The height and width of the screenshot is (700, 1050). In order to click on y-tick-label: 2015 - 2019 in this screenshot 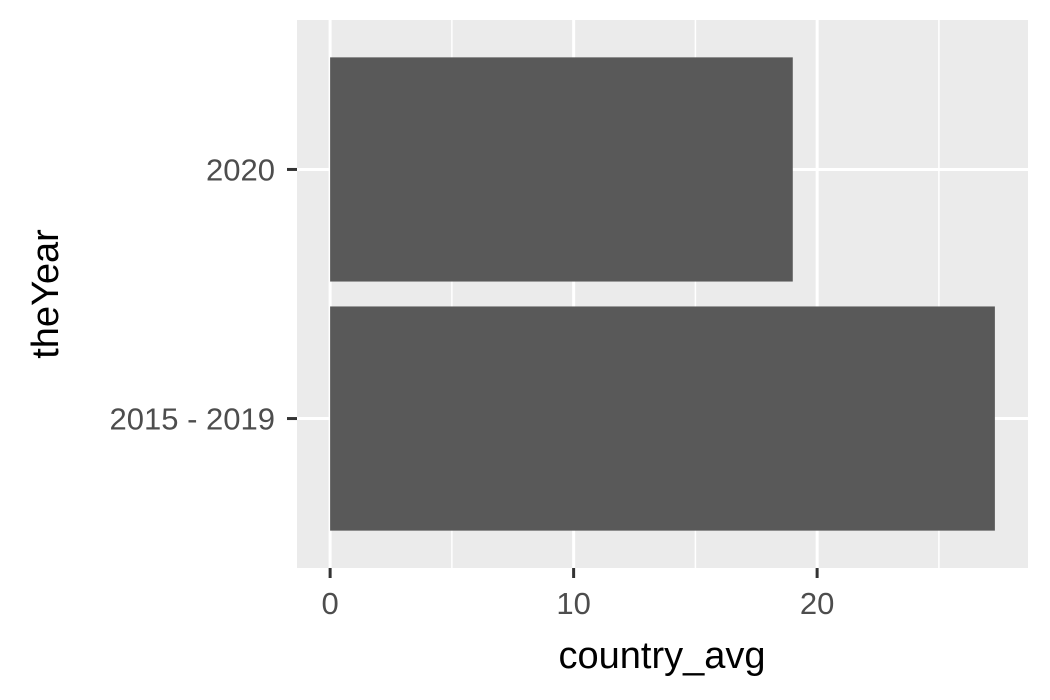, I will do `click(192, 419)`.